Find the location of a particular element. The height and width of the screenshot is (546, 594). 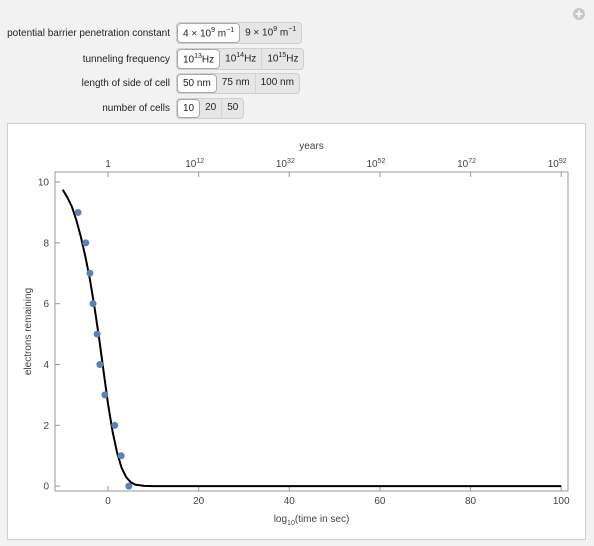

control-row: number of cells 10 20 50 is located at coordinates (122, 108).